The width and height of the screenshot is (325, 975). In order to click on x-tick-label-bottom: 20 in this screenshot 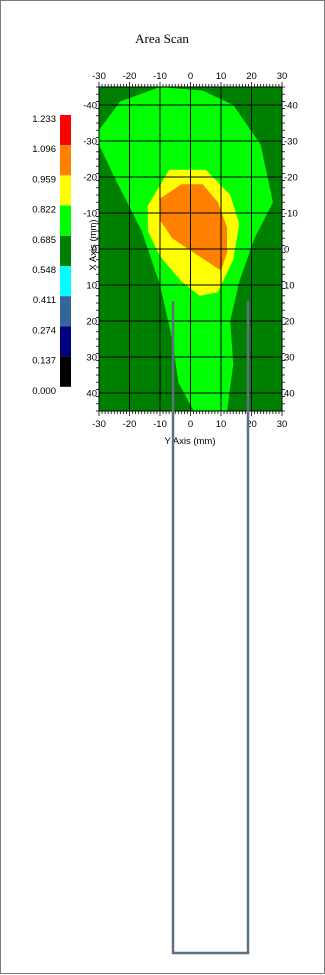, I will do `click(251, 424)`.